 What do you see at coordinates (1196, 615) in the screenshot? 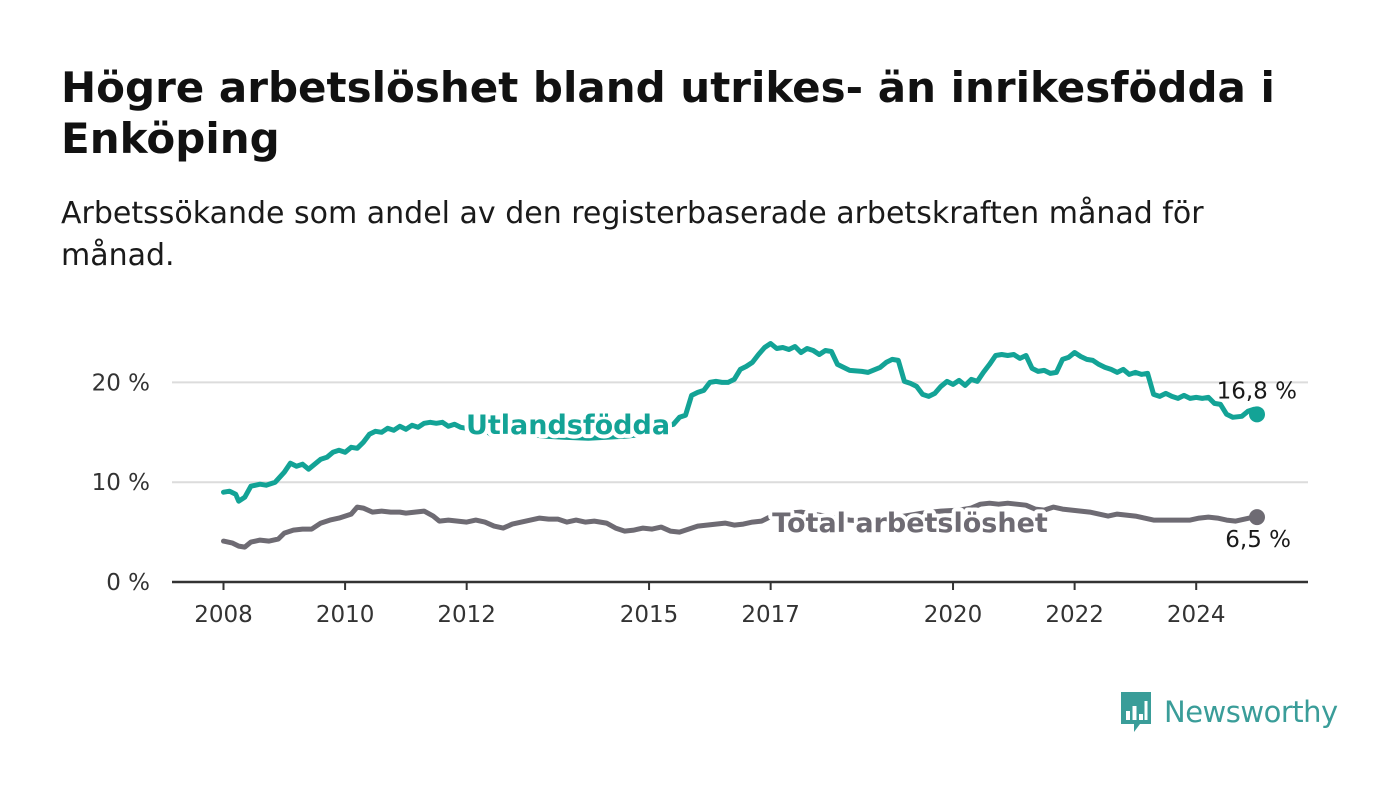
I see `x-tick-label: 2024` at bounding box center [1196, 615].